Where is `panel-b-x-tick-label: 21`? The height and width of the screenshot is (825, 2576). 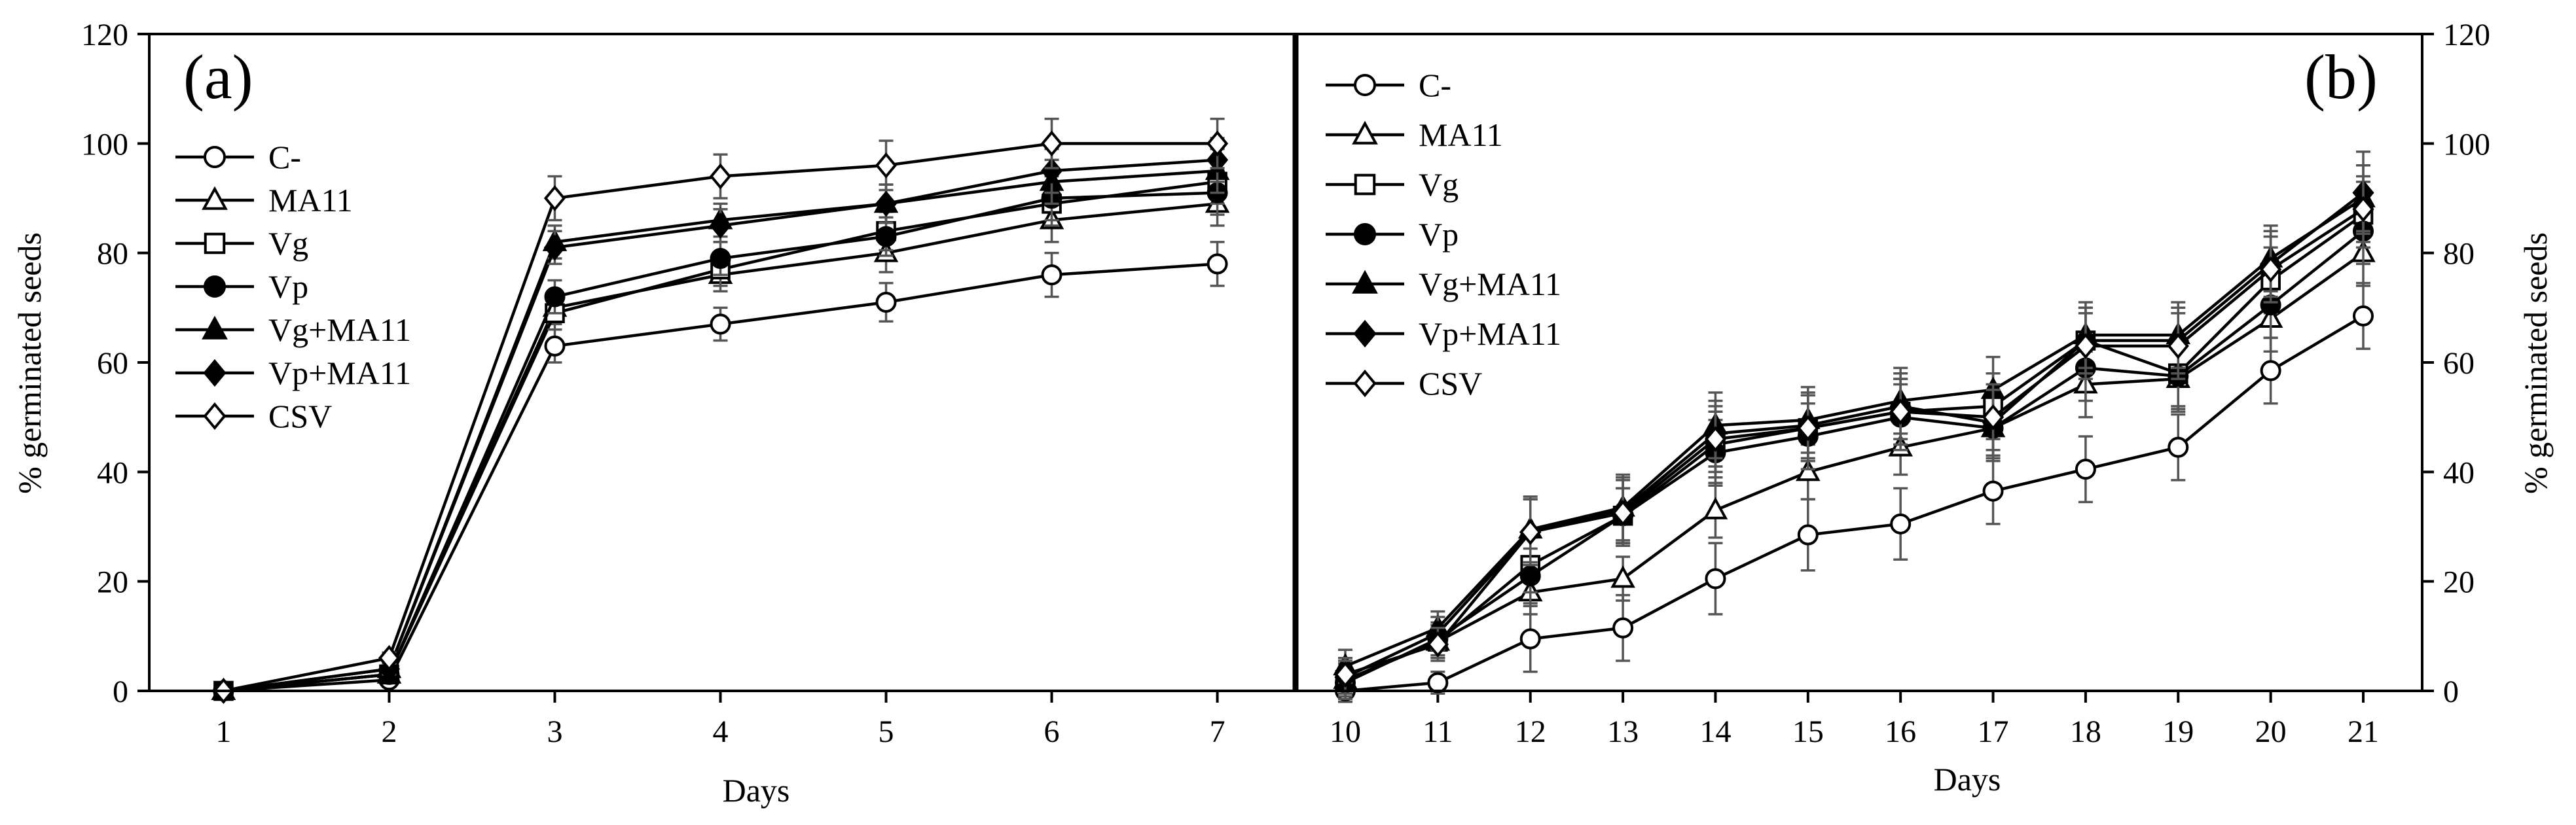 panel-b-x-tick-label: 21 is located at coordinates (2363, 732).